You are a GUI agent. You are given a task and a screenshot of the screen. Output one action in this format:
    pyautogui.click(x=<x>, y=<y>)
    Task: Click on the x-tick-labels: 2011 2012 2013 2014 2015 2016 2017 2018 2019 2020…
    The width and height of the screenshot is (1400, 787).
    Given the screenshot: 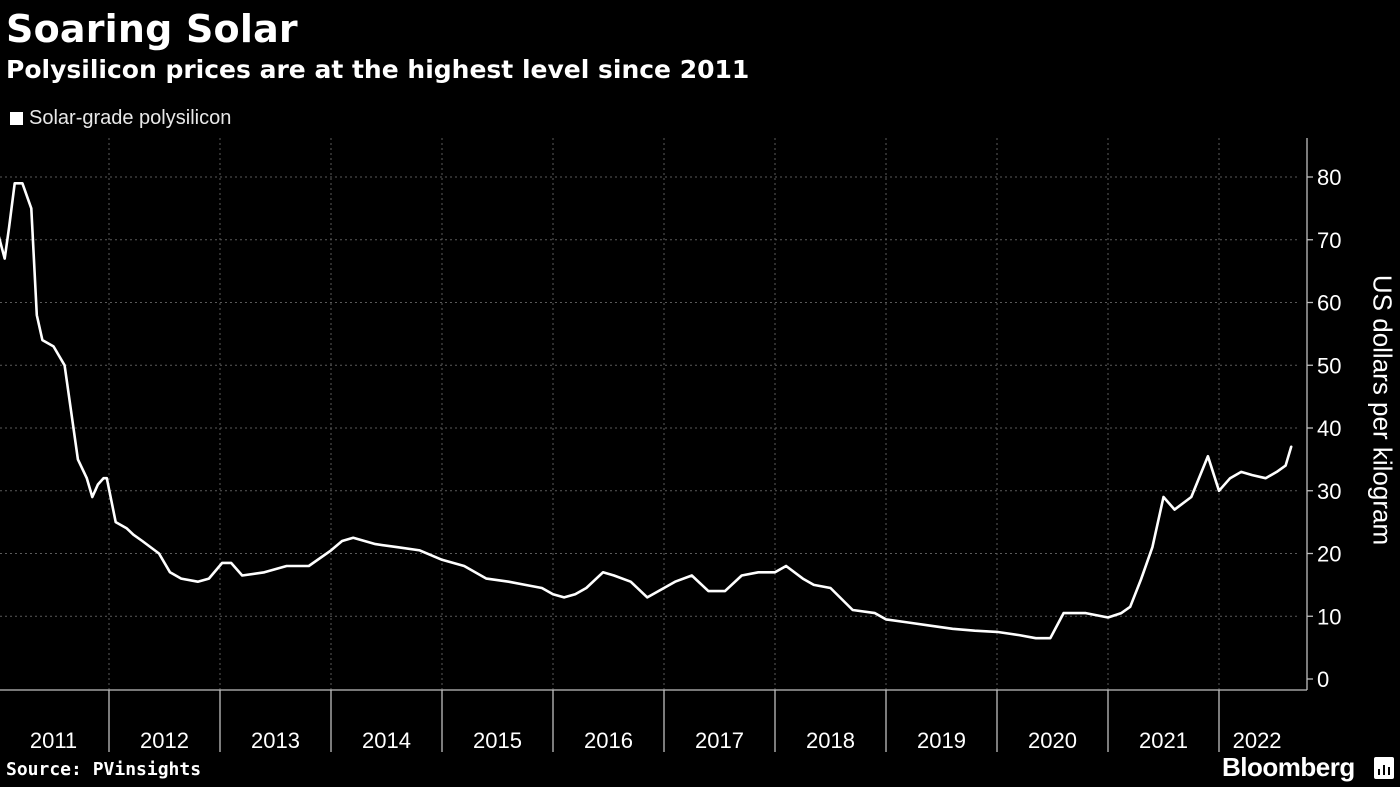 What is the action you would take?
    pyautogui.click(x=656, y=740)
    